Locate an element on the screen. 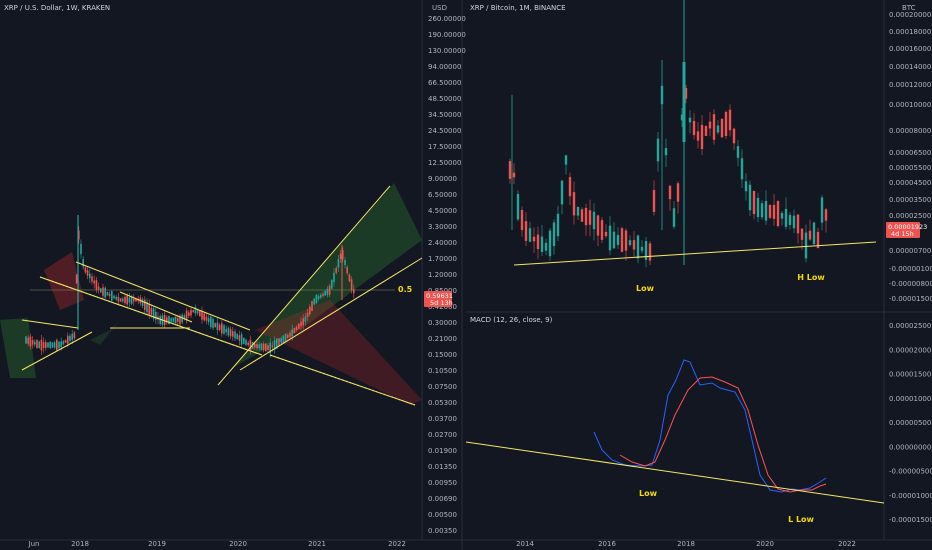 The height and width of the screenshot is (550, 932). left-price-label: 24.50000 is located at coordinates (444, 131).